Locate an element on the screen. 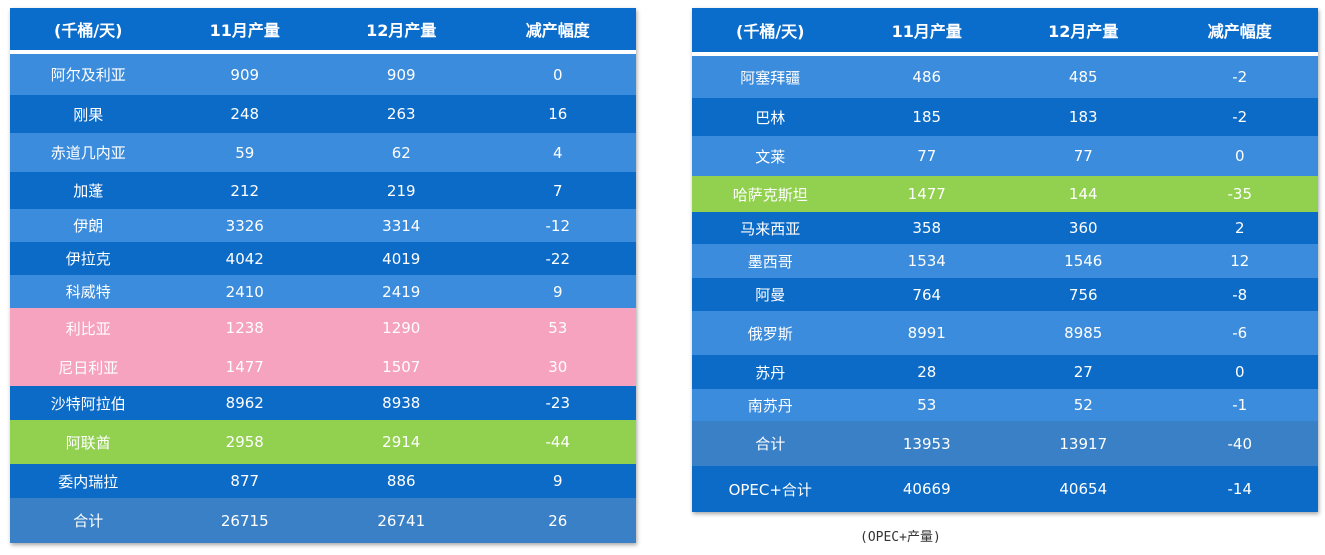  table-cell: 2958 is located at coordinates (244, 442).